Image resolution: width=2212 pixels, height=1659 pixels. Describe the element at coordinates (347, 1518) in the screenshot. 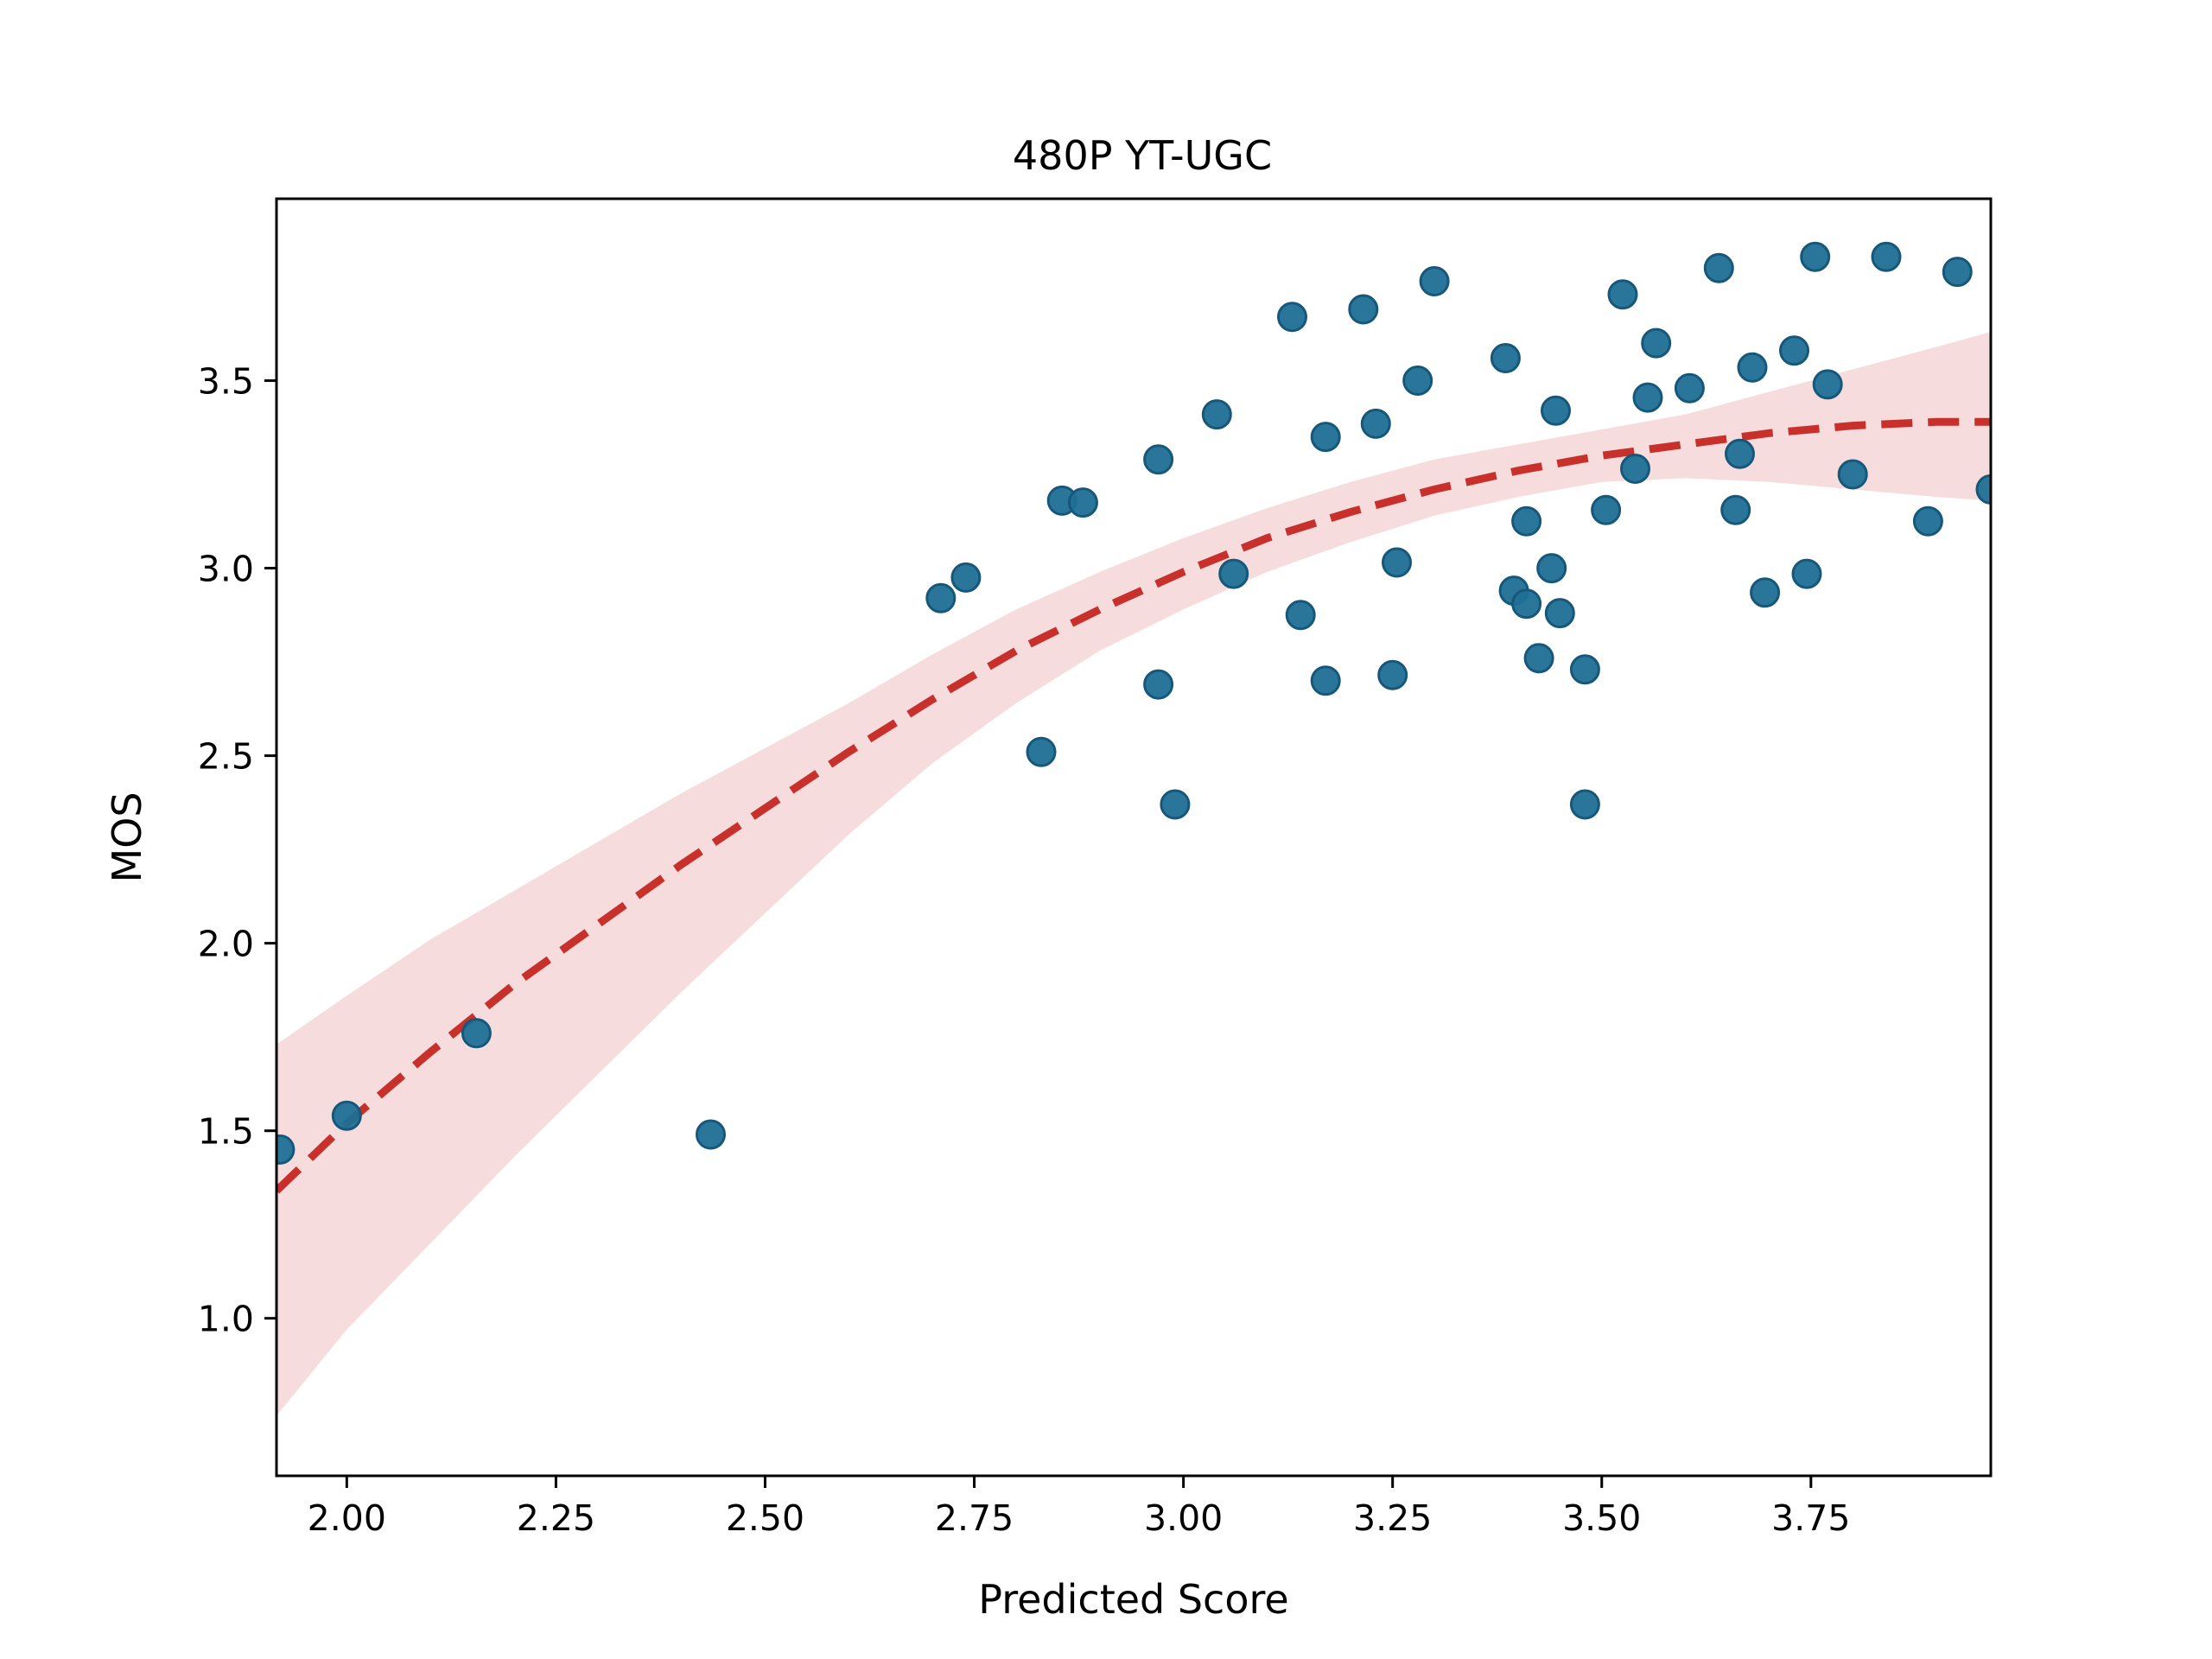

I see `x-tick-label: 2.00` at that location.